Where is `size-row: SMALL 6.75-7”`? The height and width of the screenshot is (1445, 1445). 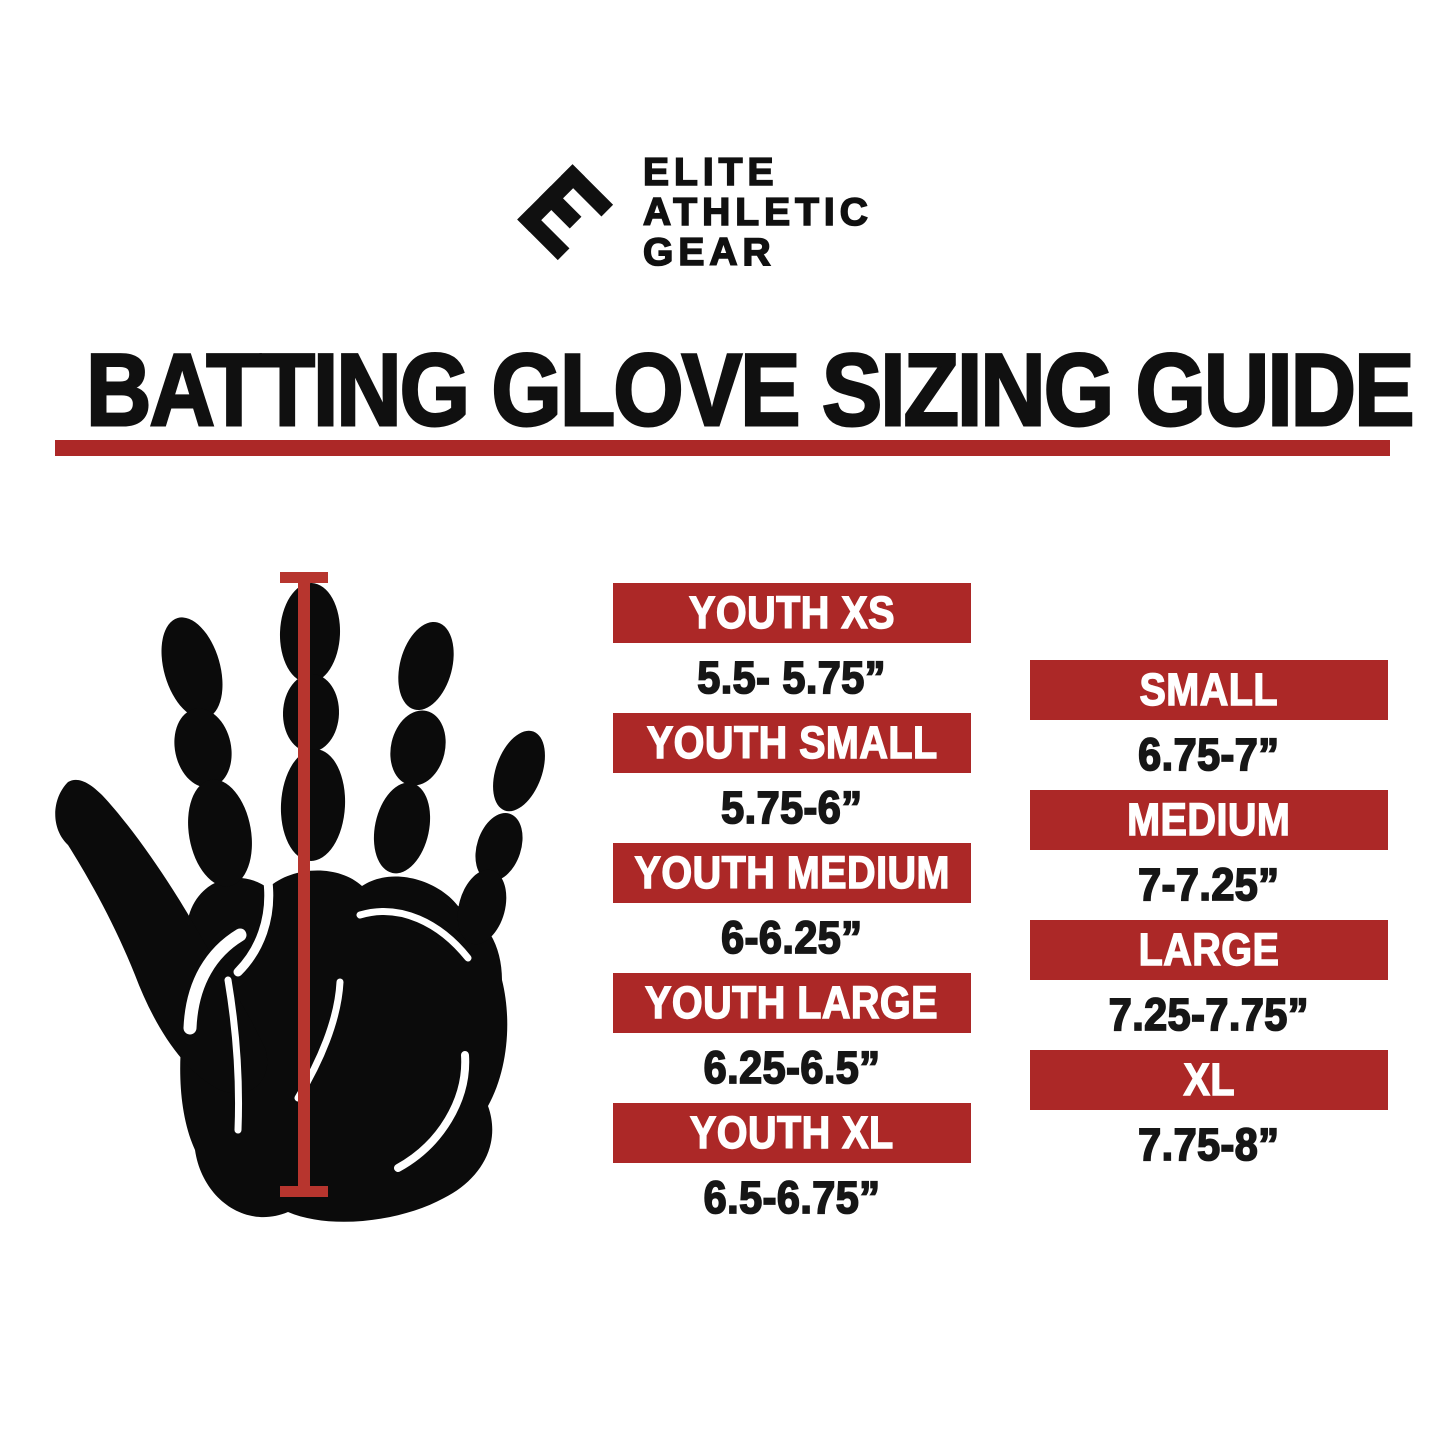
size-row: SMALL 6.75-7” is located at coordinates (1209, 725).